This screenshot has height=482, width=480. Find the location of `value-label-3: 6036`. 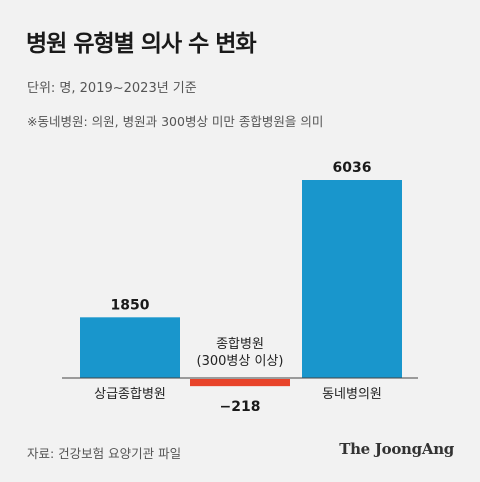

value-label-3: 6036 is located at coordinates (352, 168).